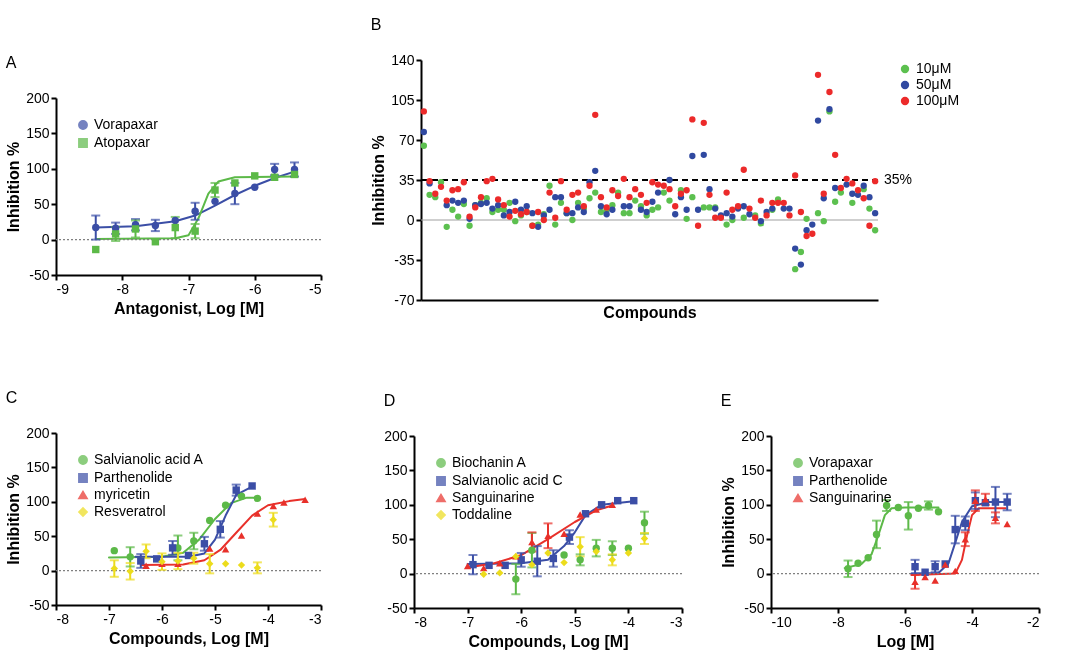  What do you see at coordinates (130, 511) in the screenshot?
I see `legend-label: Resveratrol` at bounding box center [130, 511].